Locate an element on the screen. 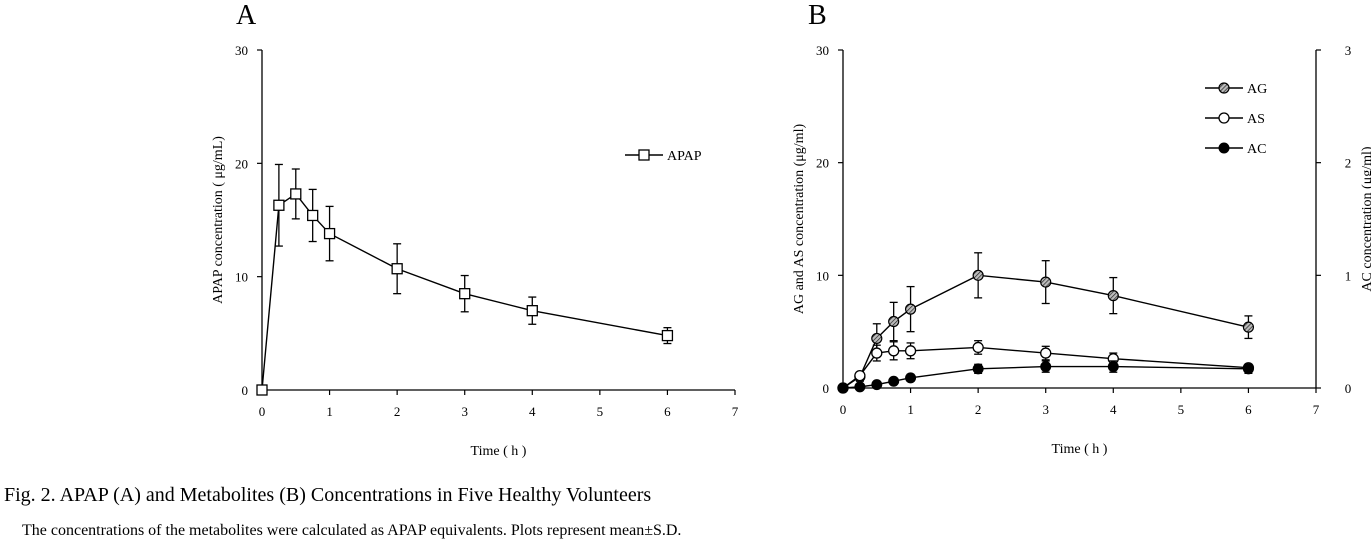 The image size is (1371, 547). legend-label-apap: APAP is located at coordinates (684, 156).